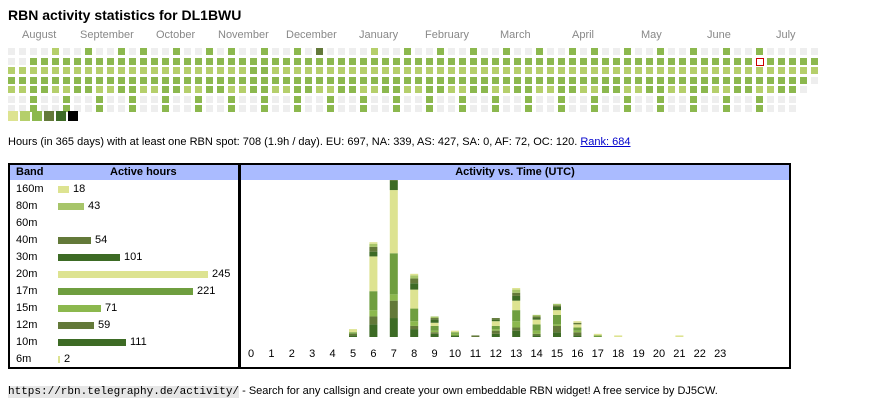 Image resolution: width=870 pixels, height=407 pixels. I want to click on band-hours-value: 2, so click(67, 359).